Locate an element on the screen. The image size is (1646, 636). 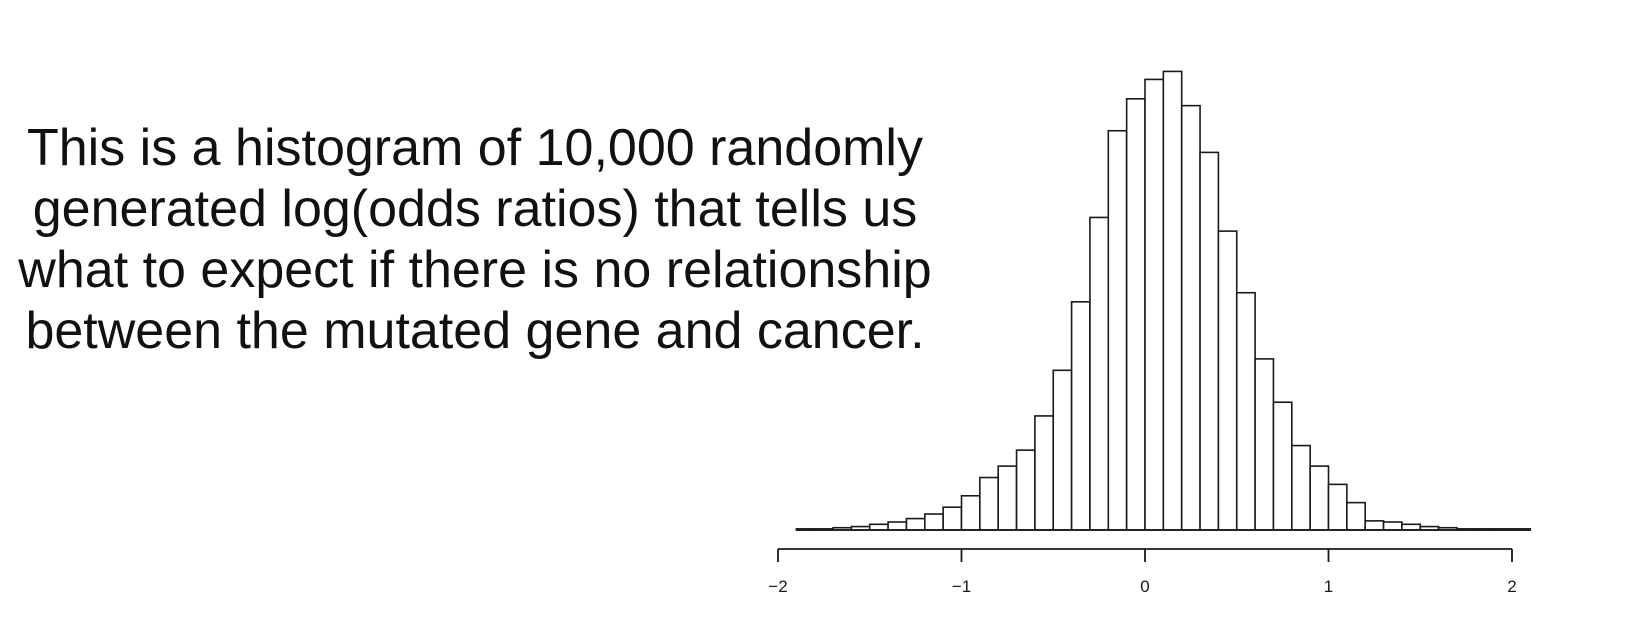
x-axis-tick-label: −2 is located at coordinates (777, 586).